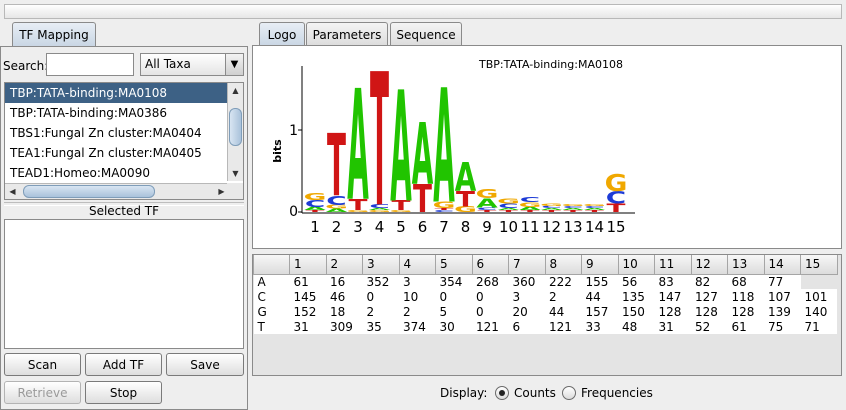 The width and height of the screenshot is (846, 410). Describe the element at coordinates (307, 326) in the screenshot. I see `table-cell: 31` at that location.